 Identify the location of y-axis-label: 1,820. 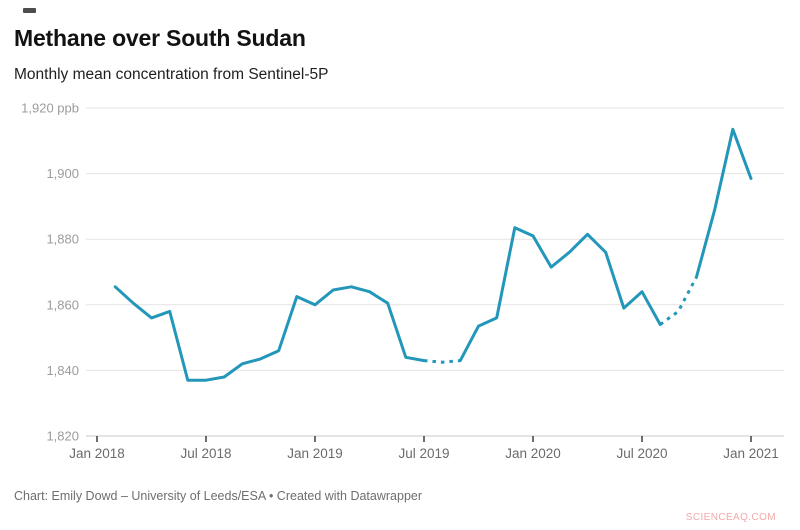
(62, 436).